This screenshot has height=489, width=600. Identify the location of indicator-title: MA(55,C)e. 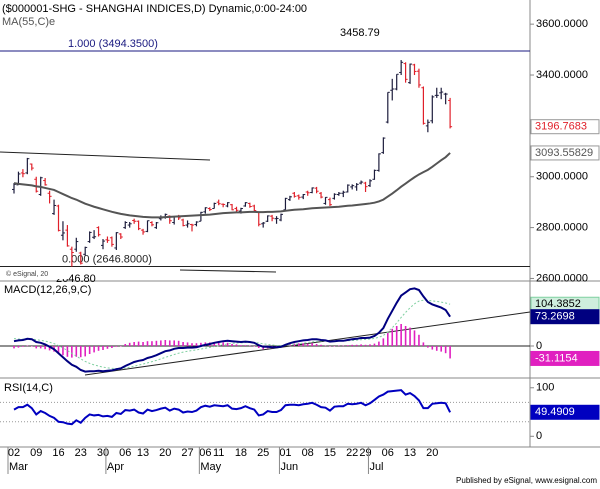
(28, 22).